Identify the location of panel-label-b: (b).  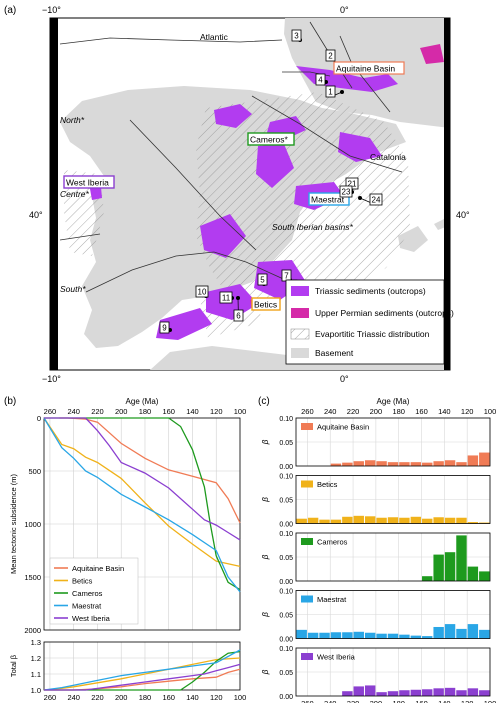
(10, 401).